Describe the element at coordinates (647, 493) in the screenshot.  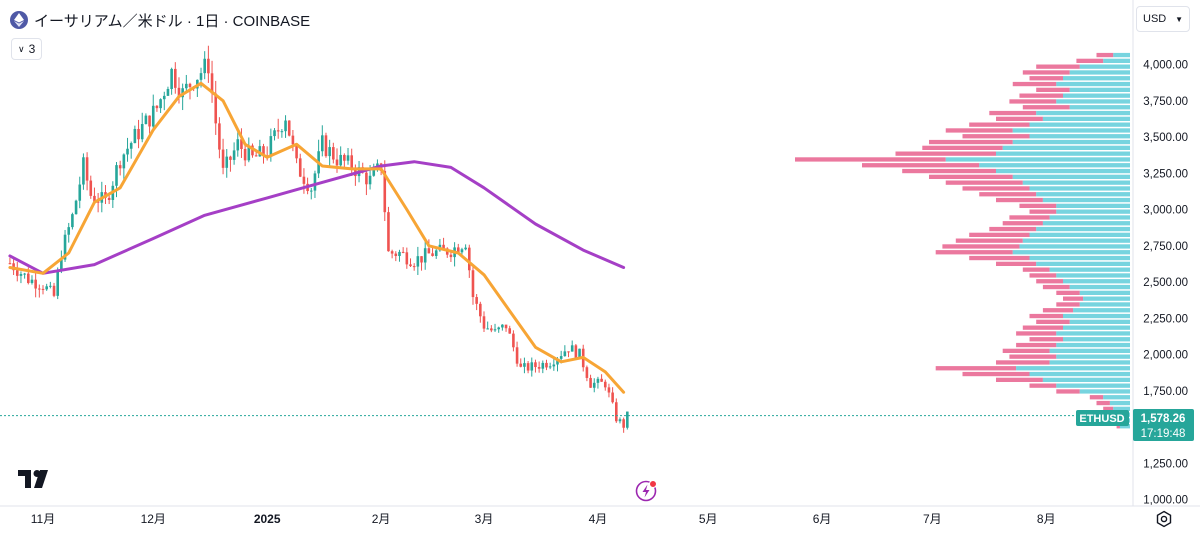
I see `flash-news-icon` at that location.